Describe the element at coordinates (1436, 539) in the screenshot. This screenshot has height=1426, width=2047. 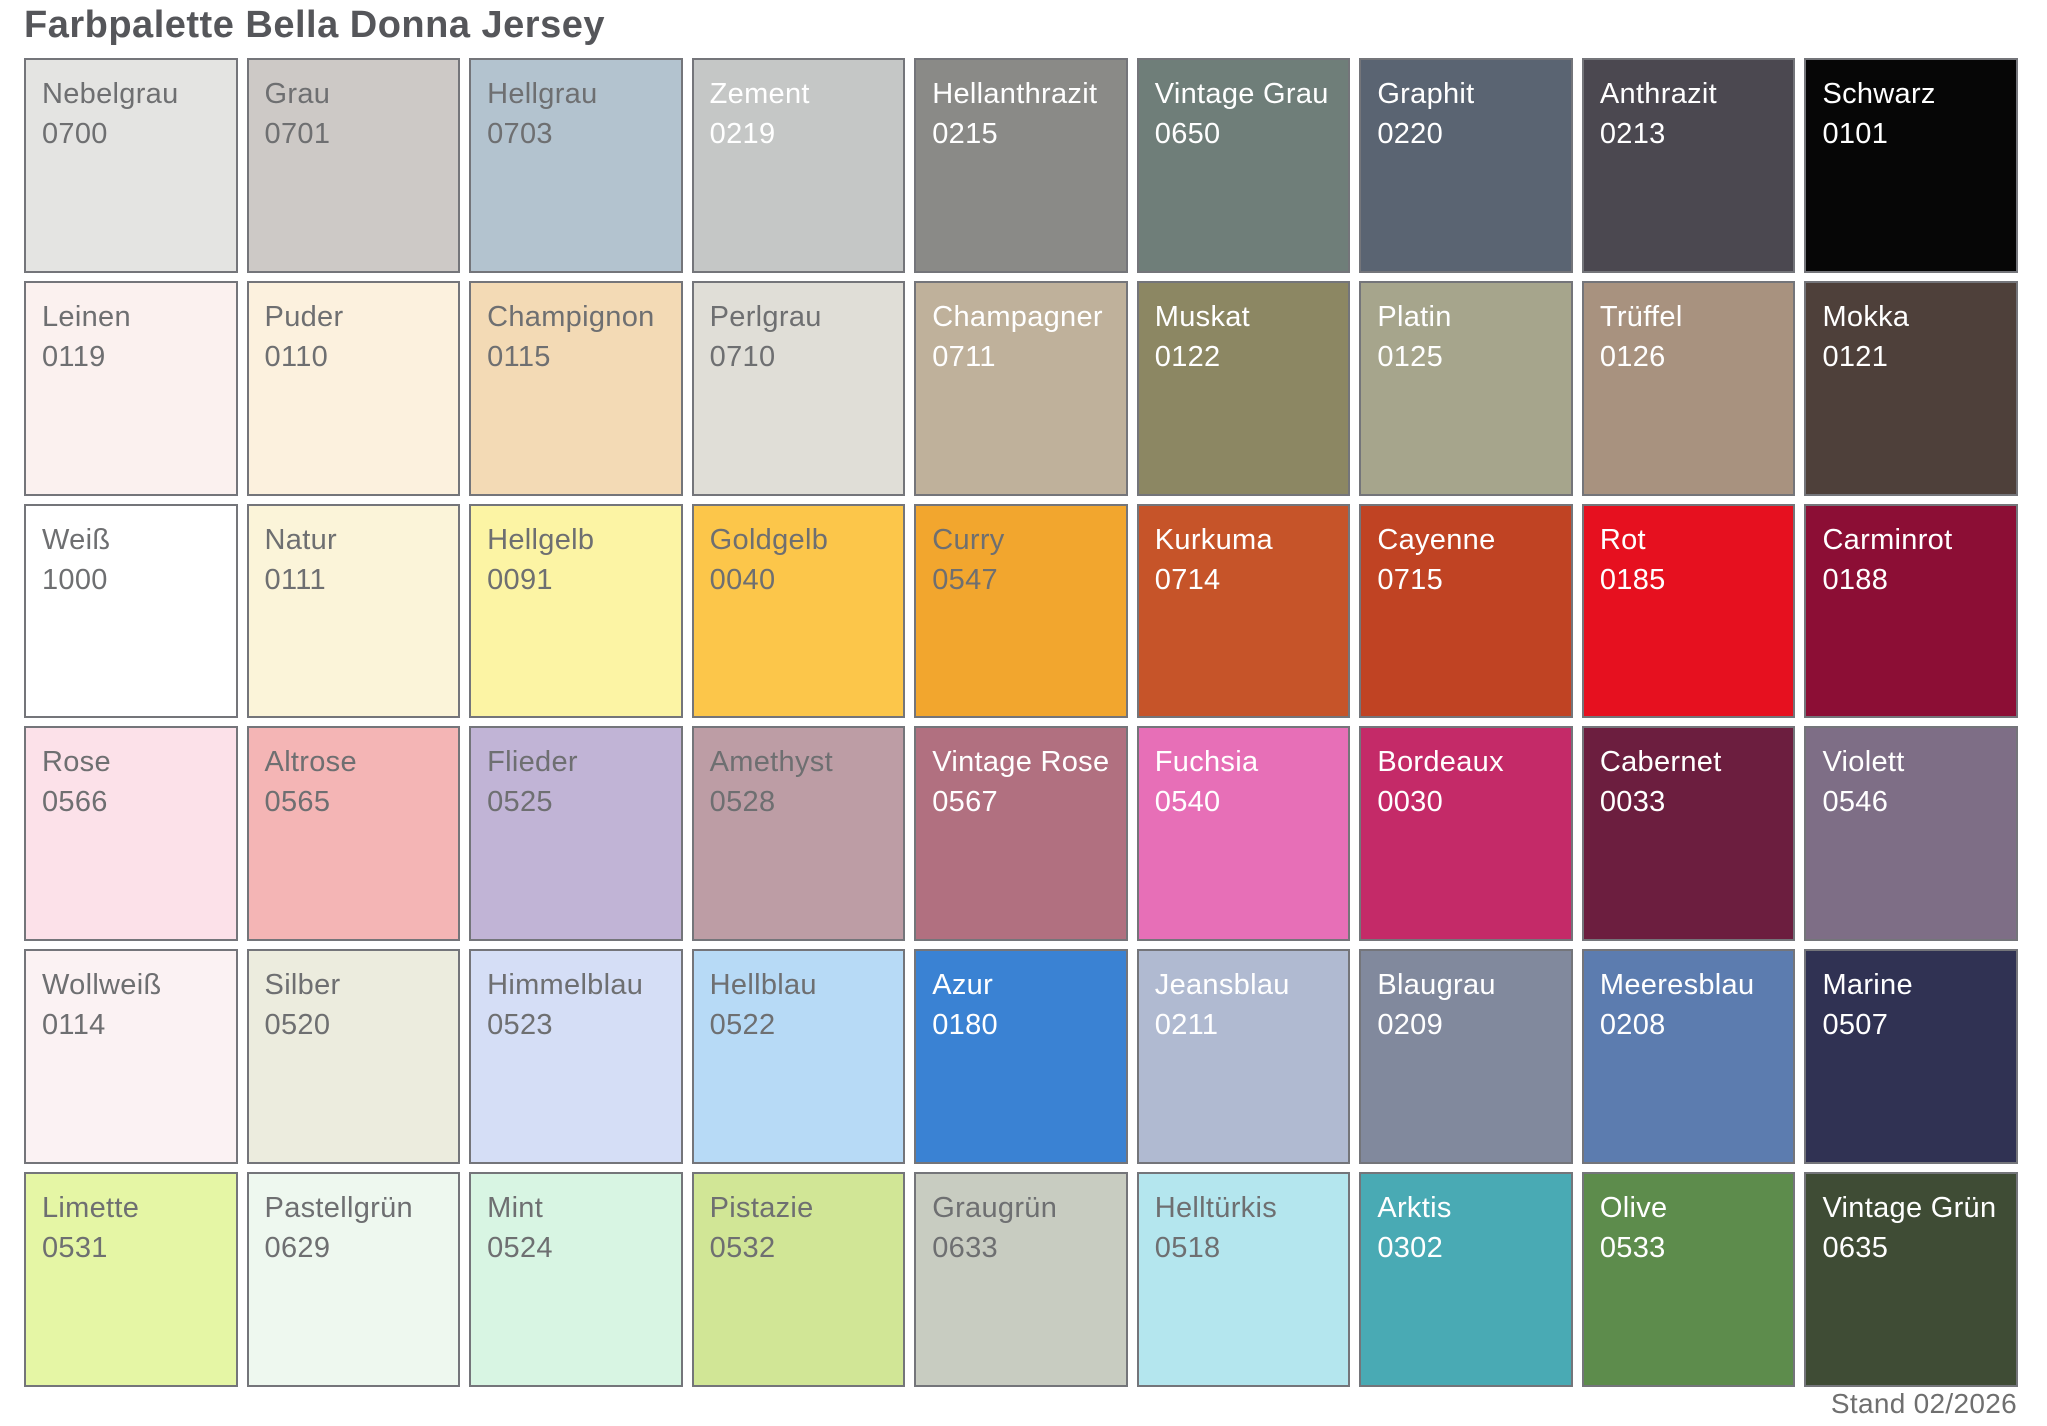
I see `swatch-name: Cayenne` at that location.